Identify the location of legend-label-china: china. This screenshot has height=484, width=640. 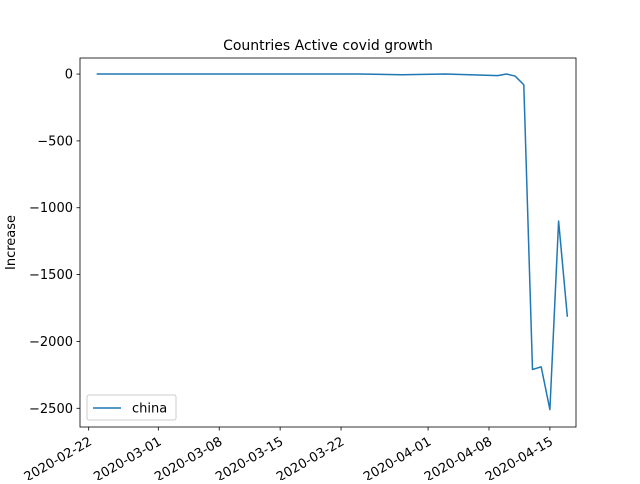
(149, 409).